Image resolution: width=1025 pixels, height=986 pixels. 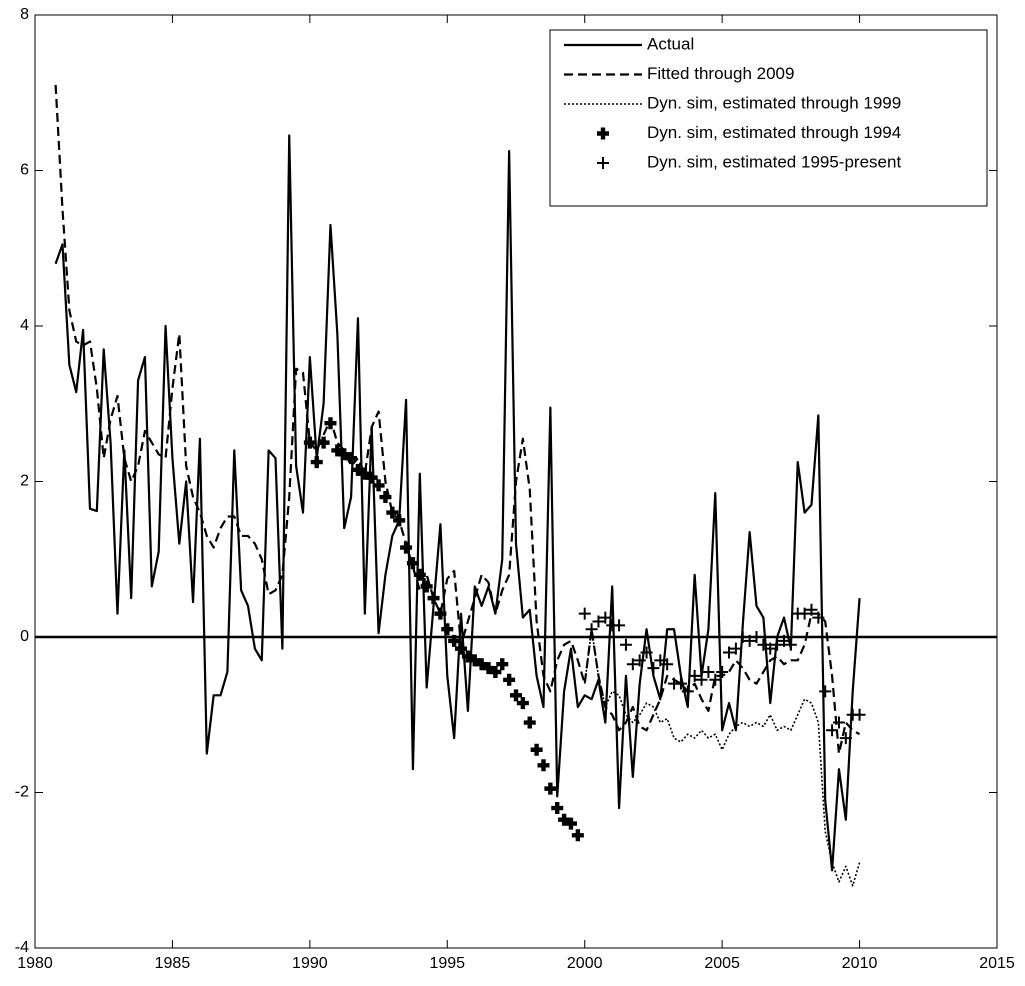 What do you see at coordinates (24, 325) in the screenshot?
I see `y-tick-label: 4` at bounding box center [24, 325].